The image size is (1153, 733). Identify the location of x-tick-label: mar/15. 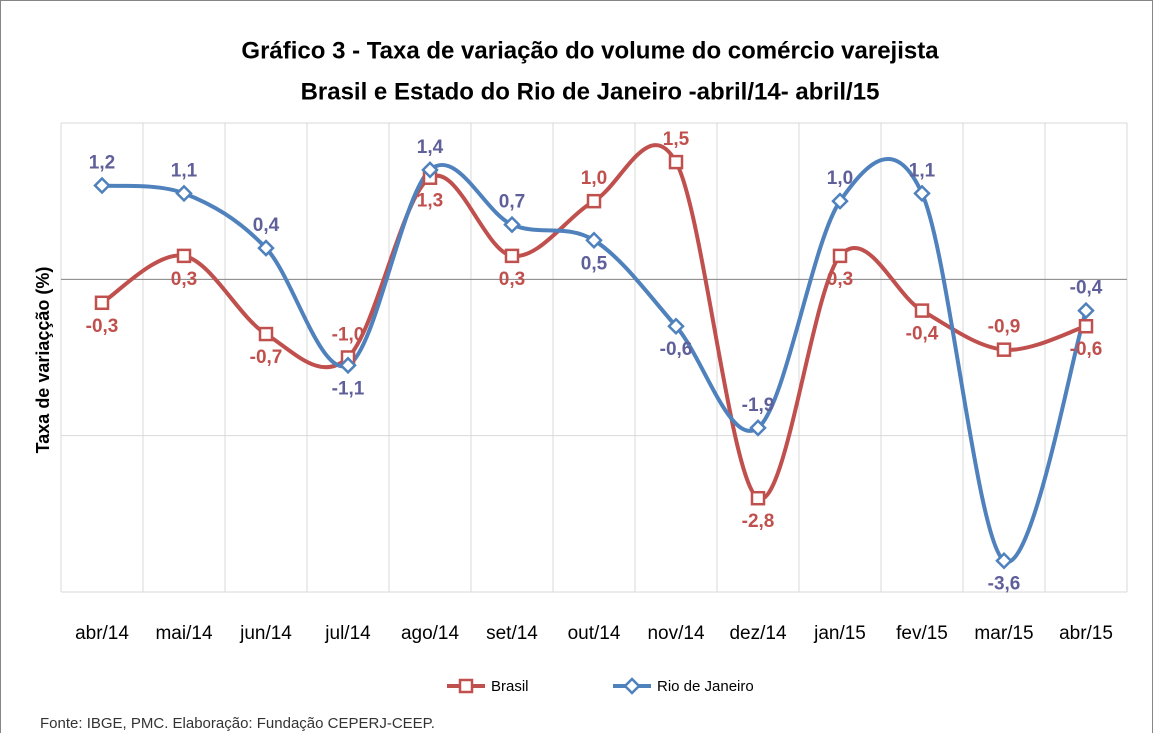
(1003, 633).